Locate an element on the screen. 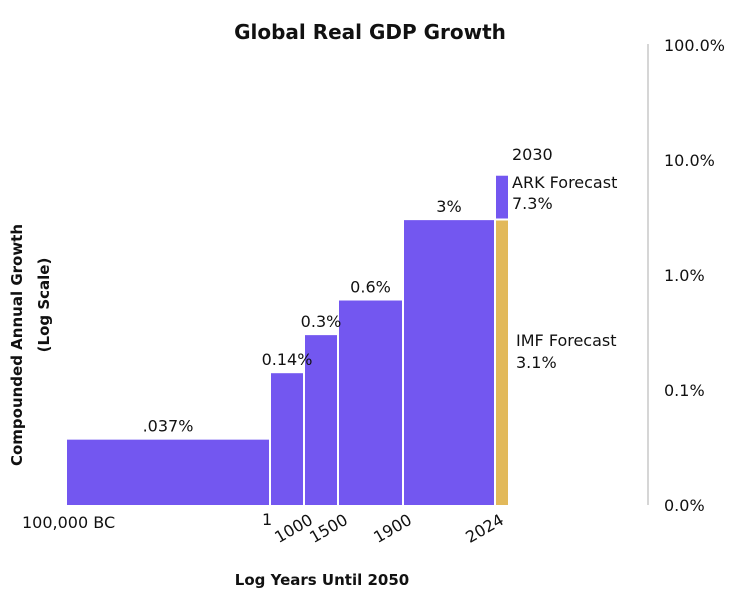  ark-forecast-value: 7.3% is located at coordinates (532, 203).